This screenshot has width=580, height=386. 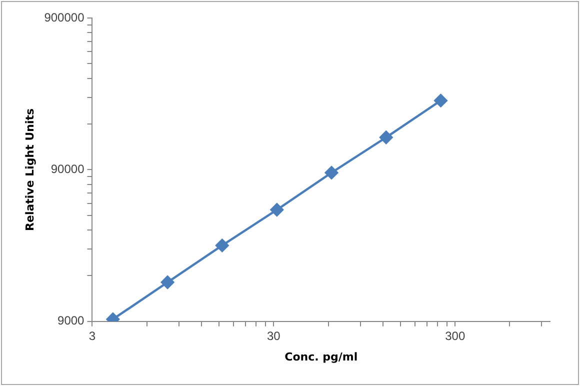 I want to click on x-tick-label: 3, so click(x=92, y=335).